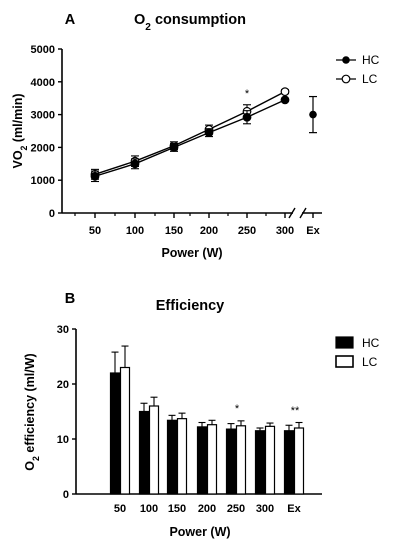  What do you see at coordinates (313, 114) in the screenshot?
I see `data-point-ex` at bounding box center [313, 114].